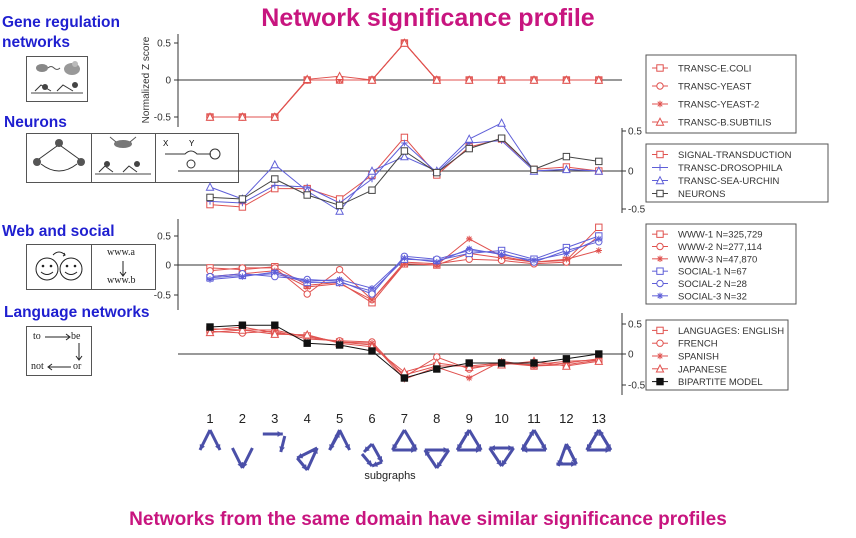  I want to click on legend-label: WWW-2 N=277,114, so click(720, 247).